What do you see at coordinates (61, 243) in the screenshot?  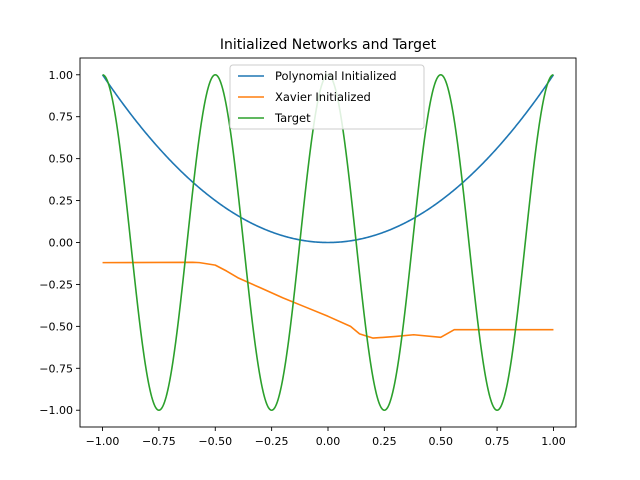 I see `y-tick-label: 0.00` at bounding box center [61, 243].